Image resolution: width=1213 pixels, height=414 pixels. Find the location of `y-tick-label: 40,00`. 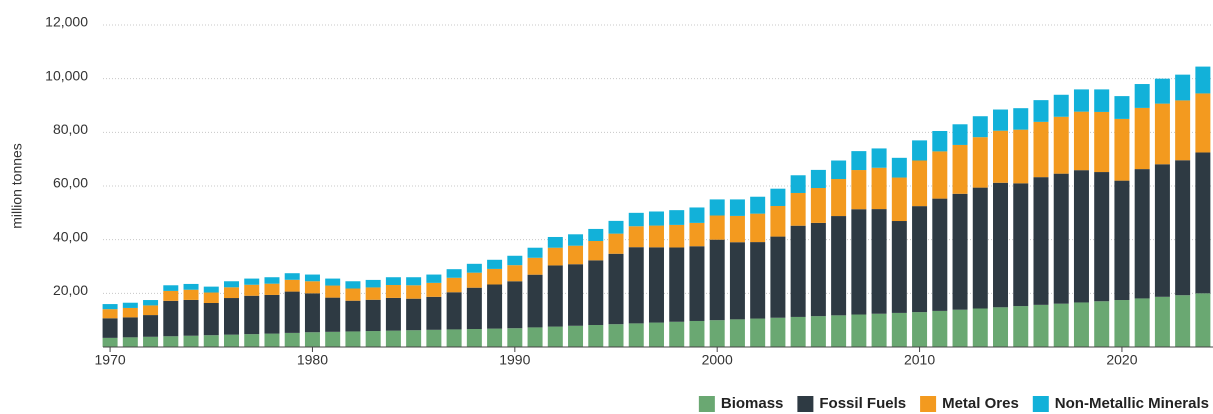

y-tick-label: 40,00 is located at coordinates (70, 236).